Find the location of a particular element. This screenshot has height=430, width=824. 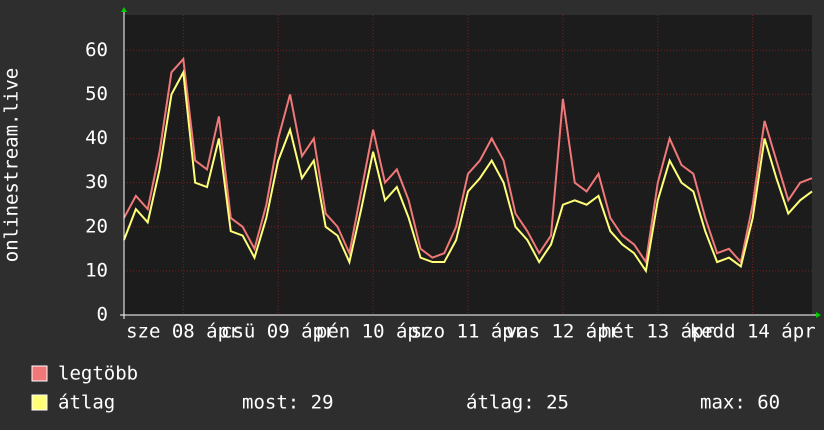

y-tick-label: 60 is located at coordinates (96, 50).